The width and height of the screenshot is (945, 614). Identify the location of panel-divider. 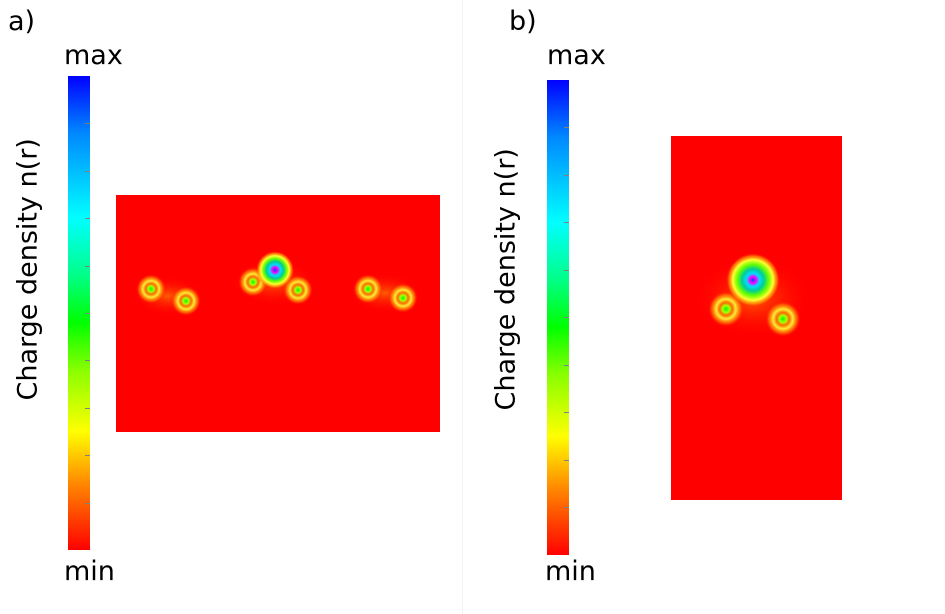
(462, 307).